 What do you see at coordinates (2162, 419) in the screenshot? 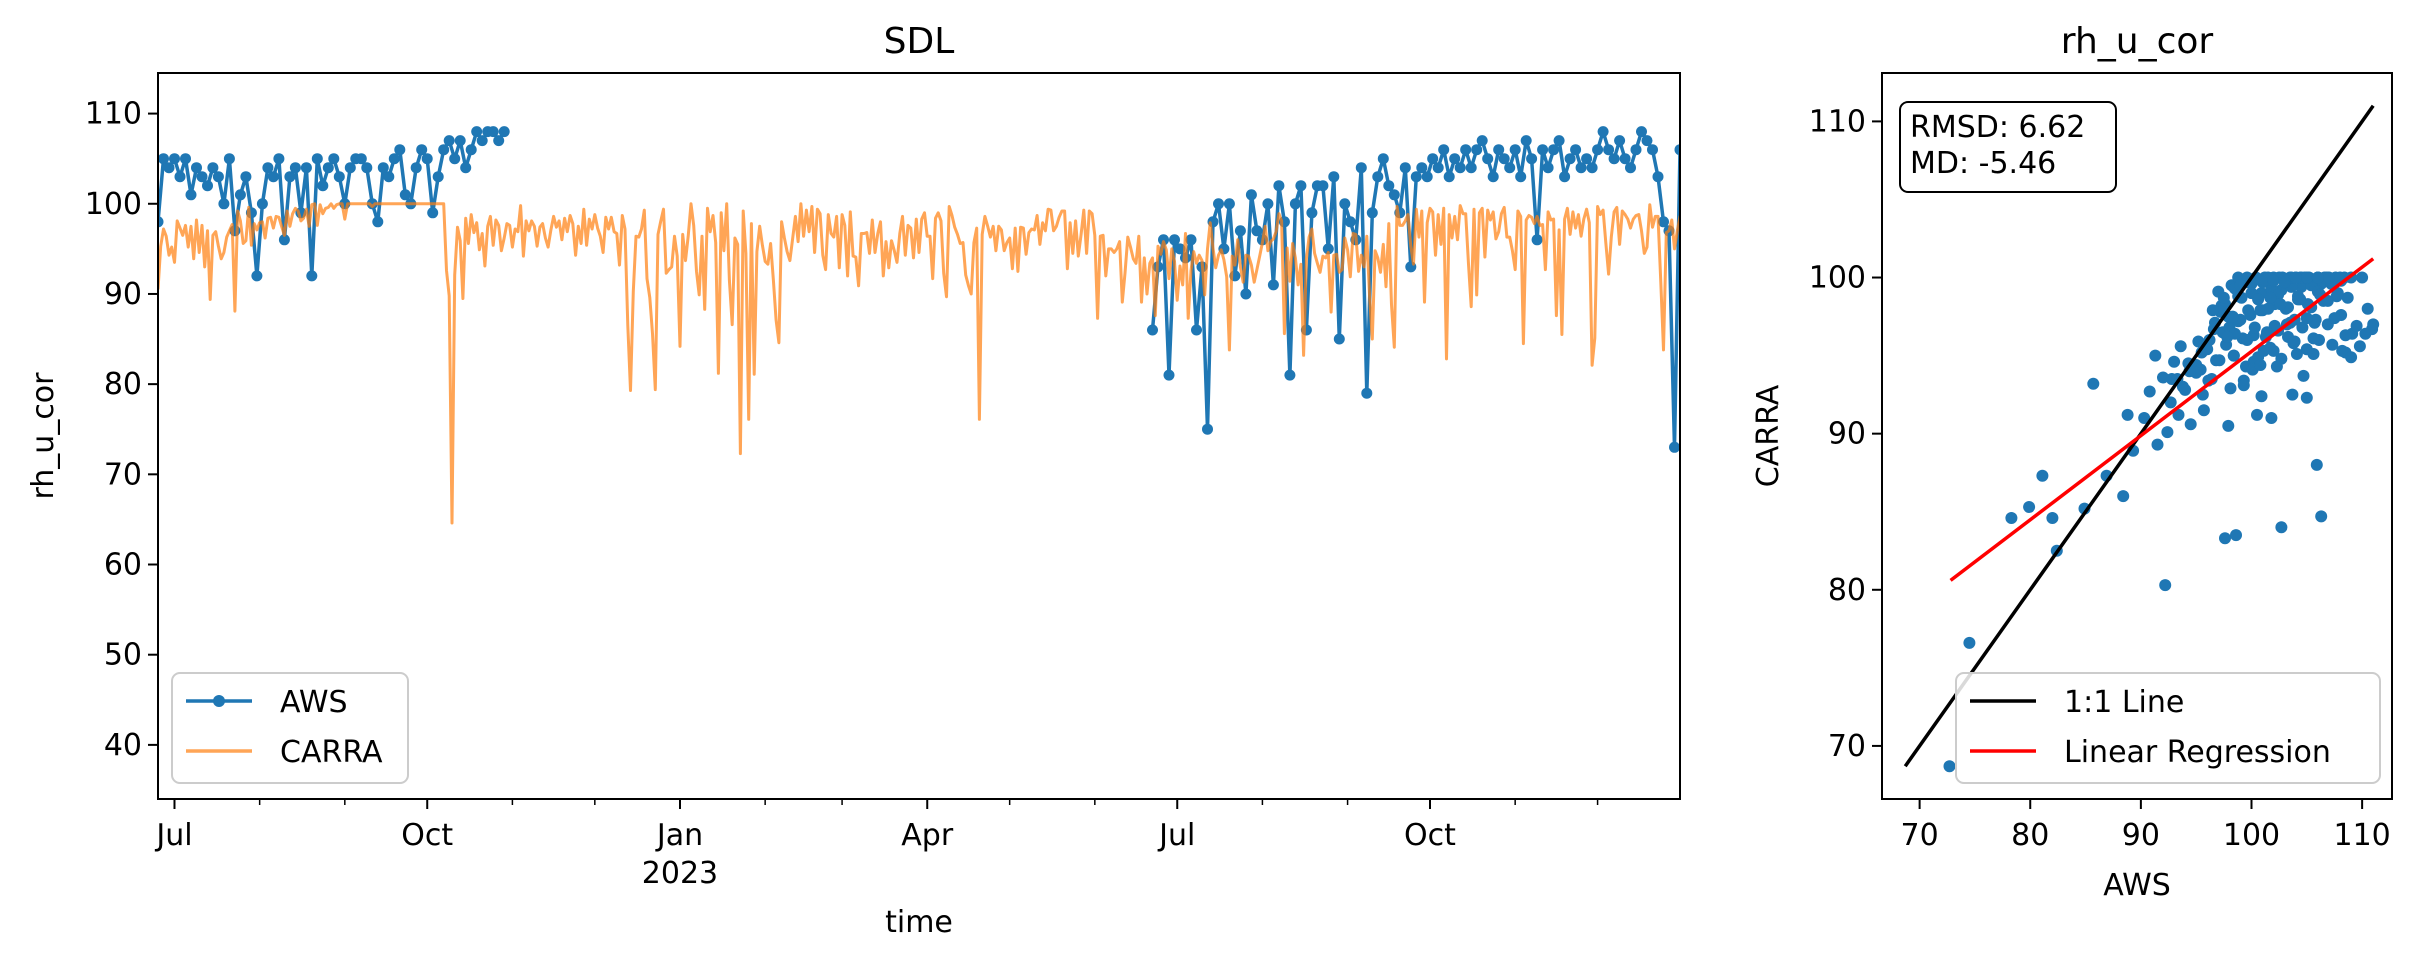
I see `regression-line` at bounding box center [2162, 419].